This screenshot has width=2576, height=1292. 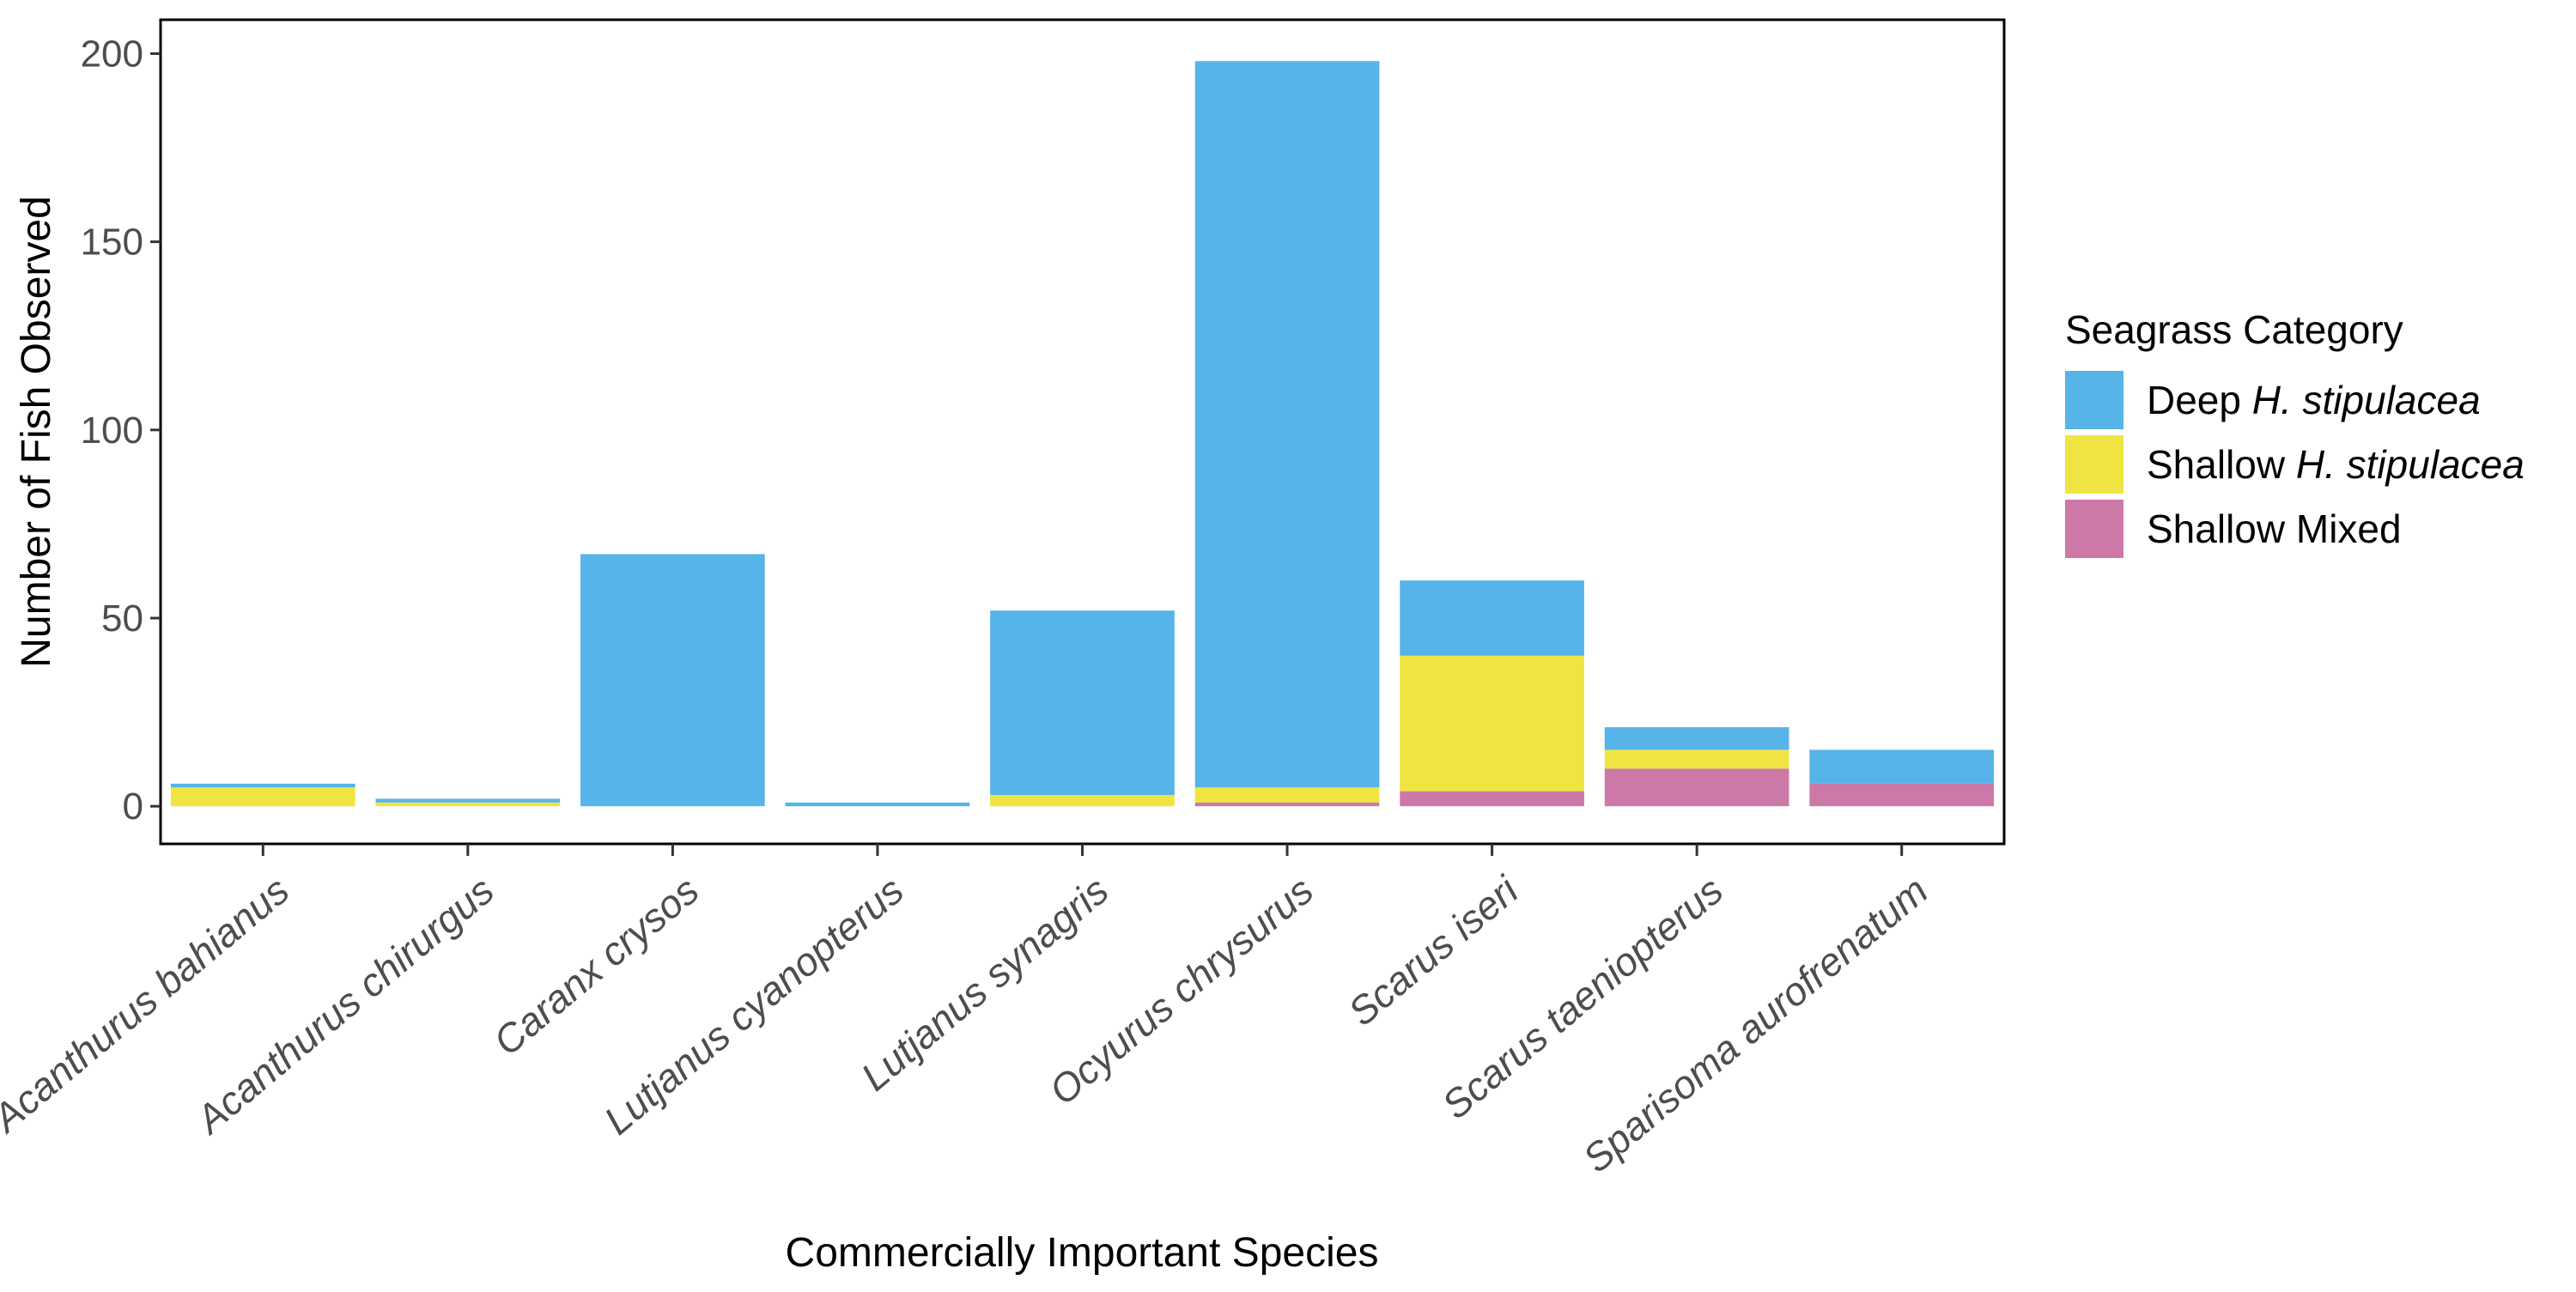 I want to click on y-tick-label: 50, so click(x=122, y=618).